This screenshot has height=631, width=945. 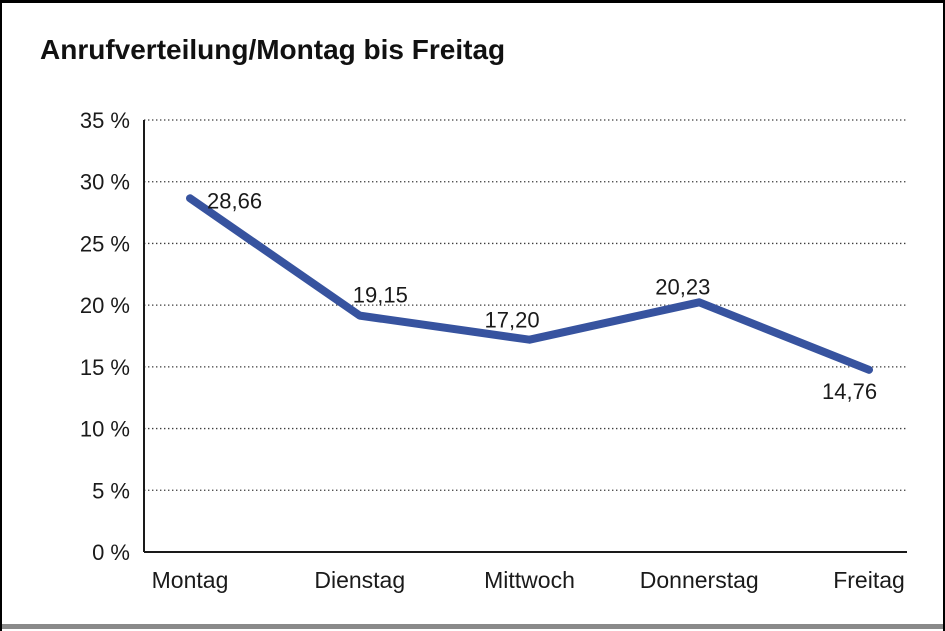 I want to click on data-label: 17,20, so click(x=512, y=320).